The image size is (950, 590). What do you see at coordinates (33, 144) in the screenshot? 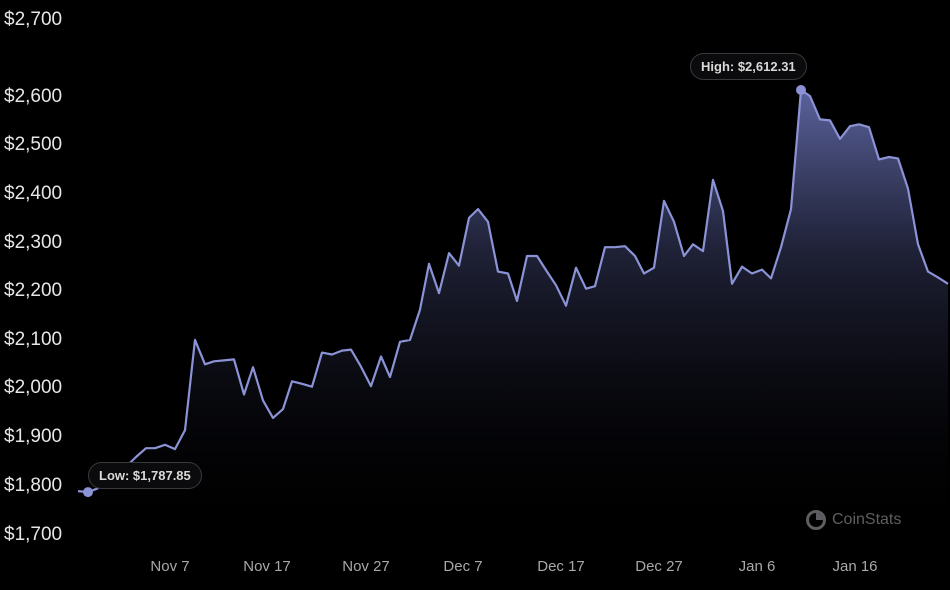
I see `y-tick-label: $2,500` at bounding box center [33, 144].